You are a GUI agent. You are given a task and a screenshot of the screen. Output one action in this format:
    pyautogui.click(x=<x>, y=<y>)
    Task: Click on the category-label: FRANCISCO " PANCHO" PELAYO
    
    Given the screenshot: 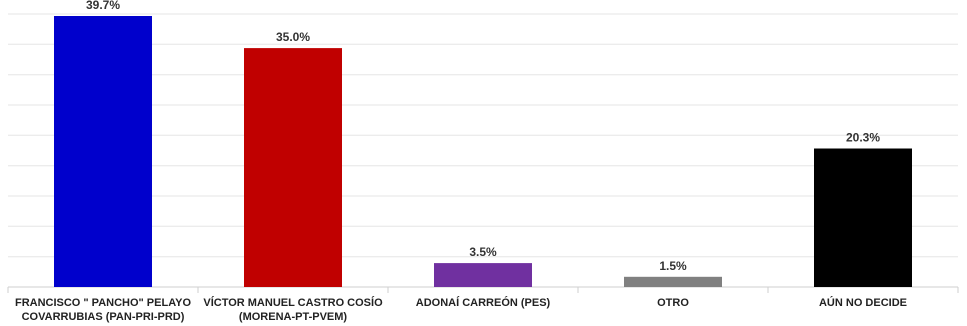 What is the action you would take?
    pyautogui.click(x=103, y=303)
    